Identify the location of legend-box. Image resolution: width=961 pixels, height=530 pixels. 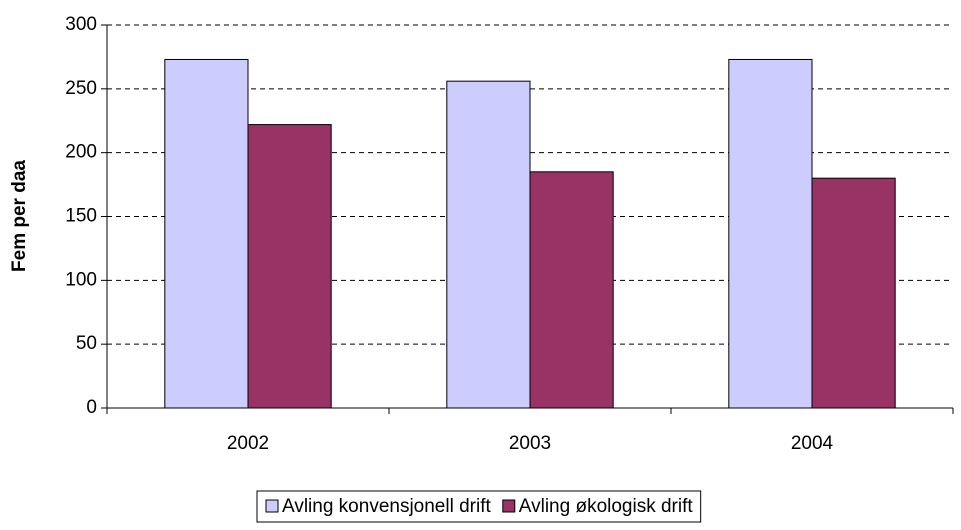
(479, 506).